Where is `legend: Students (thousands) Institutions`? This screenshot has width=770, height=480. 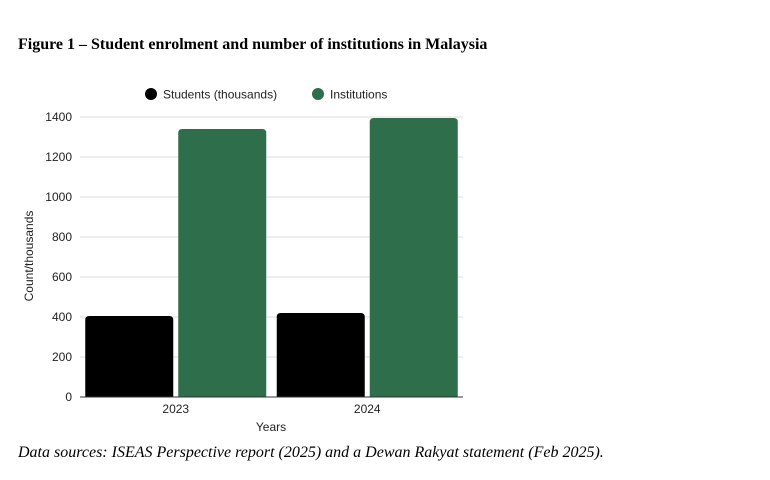 legend: Students (thousands) Institutions is located at coordinates (266, 95).